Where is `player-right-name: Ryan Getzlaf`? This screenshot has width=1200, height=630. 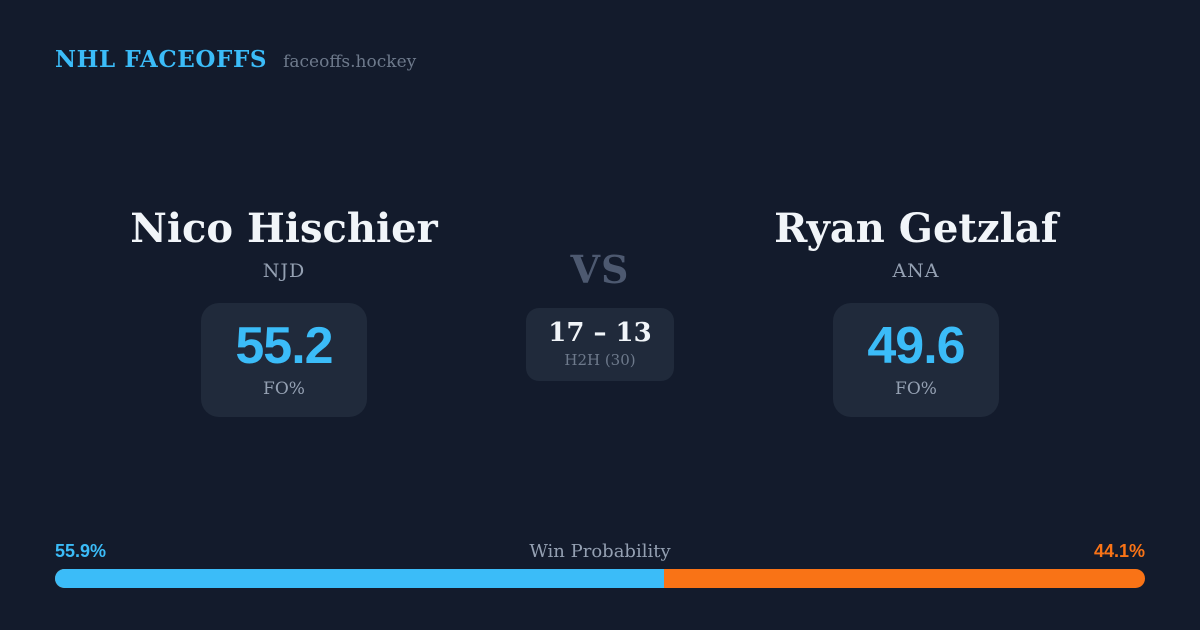 player-right-name: Ryan Getzlaf is located at coordinates (916, 228).